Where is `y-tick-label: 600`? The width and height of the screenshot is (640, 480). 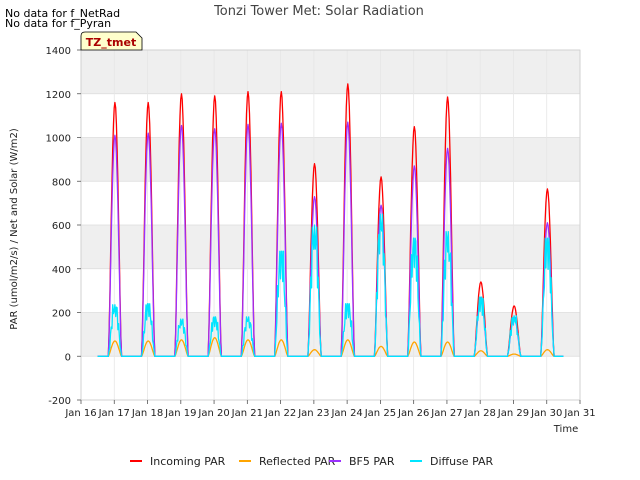
y-tick-label: 600 is located at coordinates (61, 226).